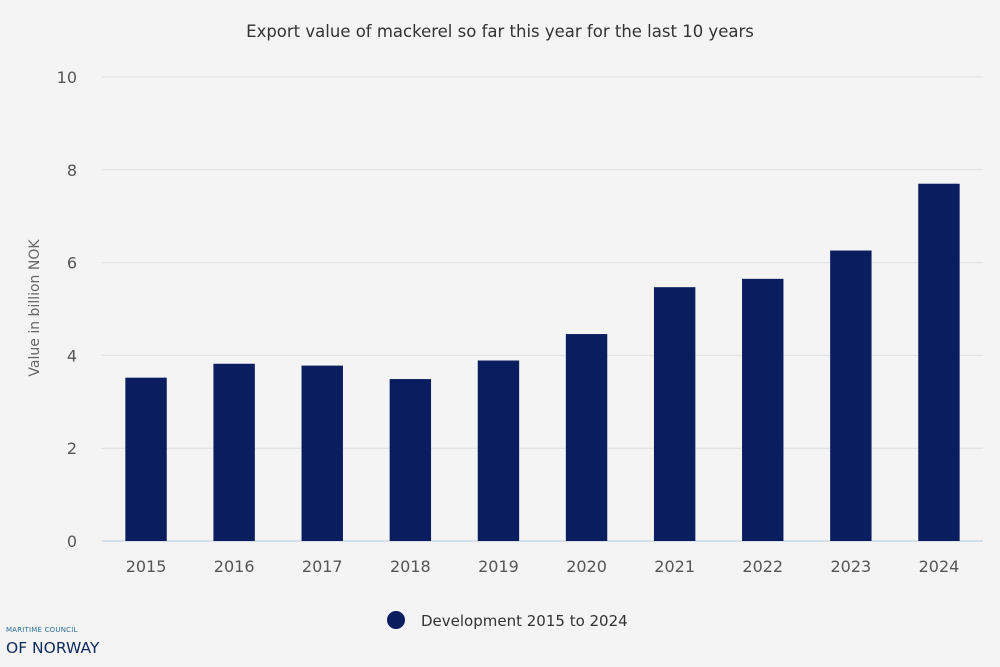 The width and height of the screenshot is (1000, 667). Describe the element at coordinates (53, 648) in the screenshot. I see `logo-line-large: OF NORWAY` at that location.